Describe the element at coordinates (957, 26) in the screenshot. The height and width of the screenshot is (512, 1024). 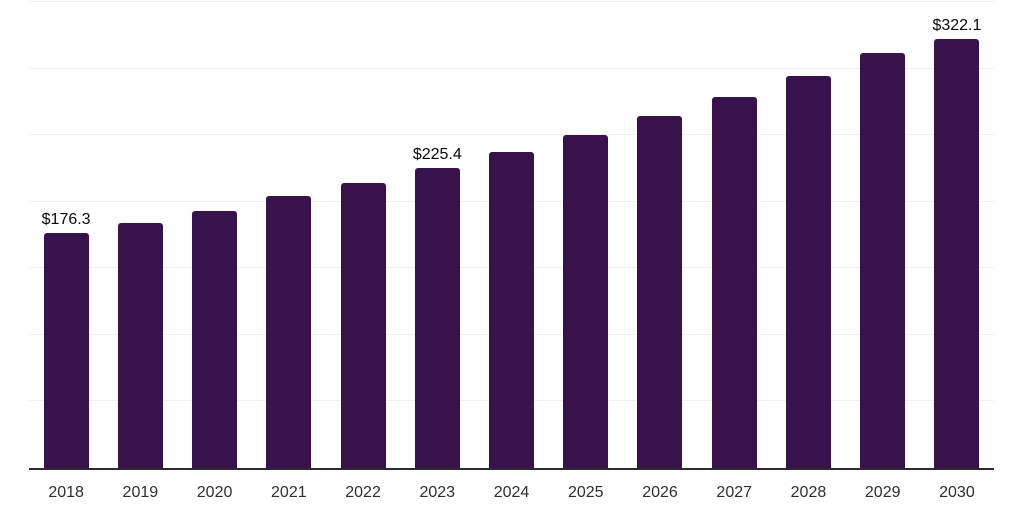
I see `value-label-2030: $322.1` at that location.